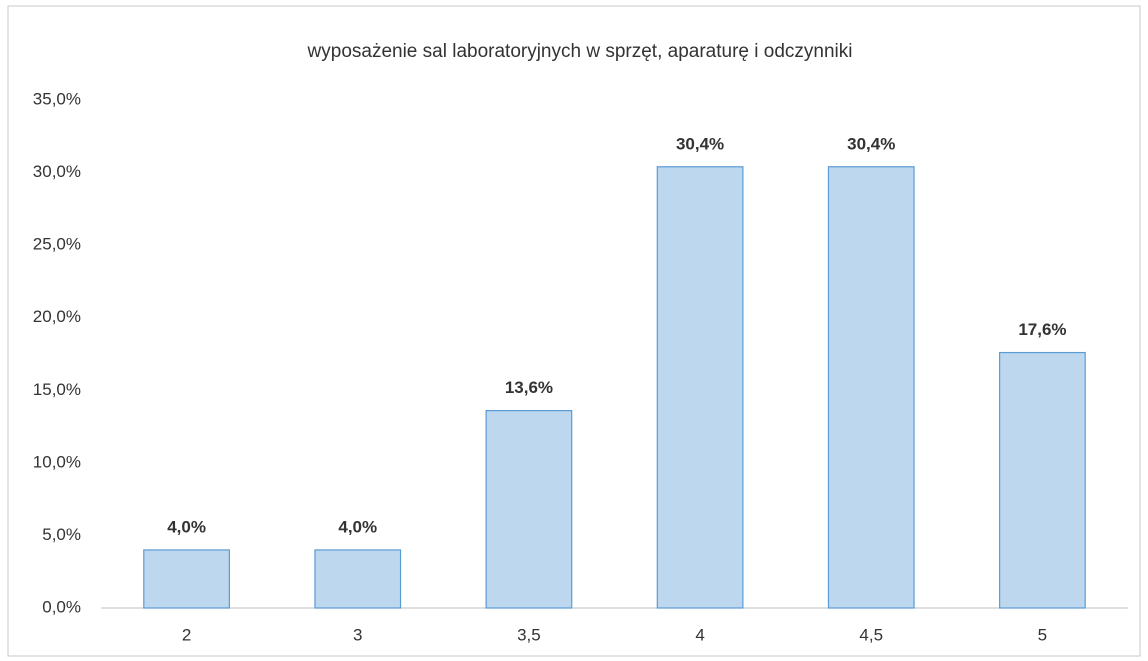 The image size is (1148, 661). Describe the element at coordinates (61, 534) in the screenshot. I see `y-tick-label: 5,0%` at that location.